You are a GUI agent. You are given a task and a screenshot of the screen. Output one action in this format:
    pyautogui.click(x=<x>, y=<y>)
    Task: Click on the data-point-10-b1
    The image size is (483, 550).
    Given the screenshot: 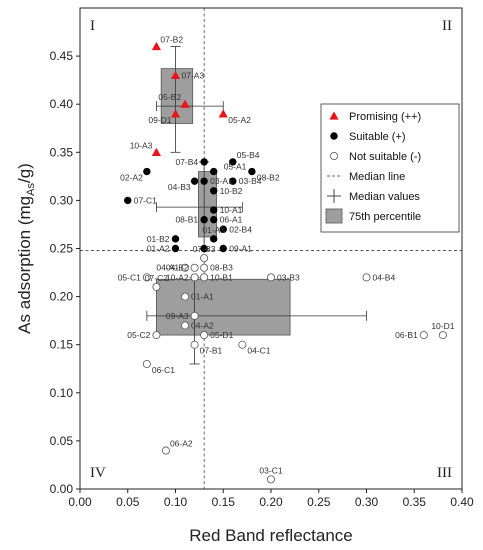 What is the action you would take?
    pyautogui.click(x=204, y=277)
    